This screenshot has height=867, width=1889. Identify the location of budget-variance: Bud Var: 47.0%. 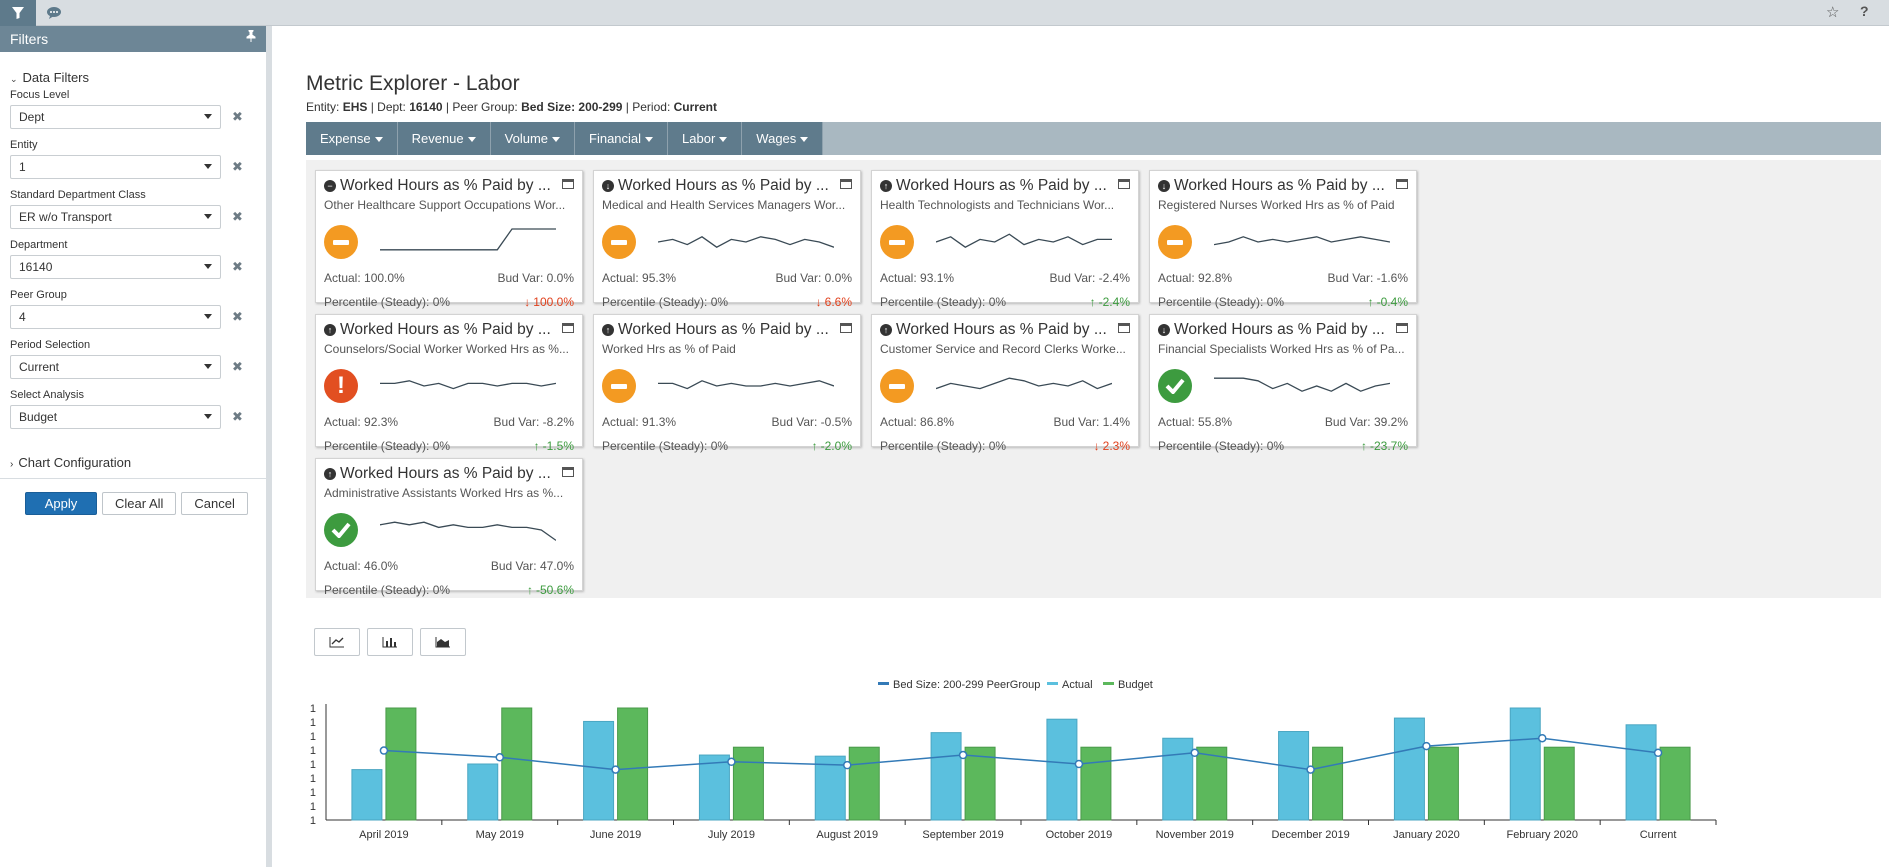
(532, 566).